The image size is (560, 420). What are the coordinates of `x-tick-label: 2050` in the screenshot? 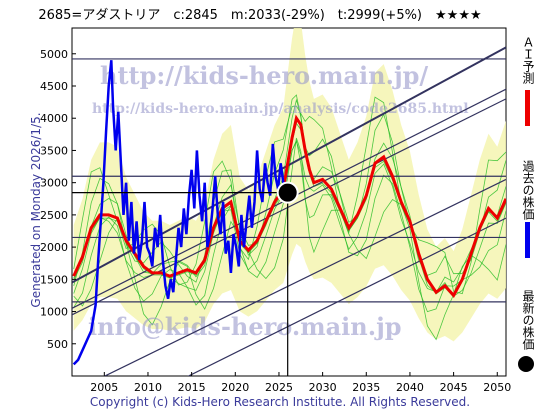 It's located at (497, 387).